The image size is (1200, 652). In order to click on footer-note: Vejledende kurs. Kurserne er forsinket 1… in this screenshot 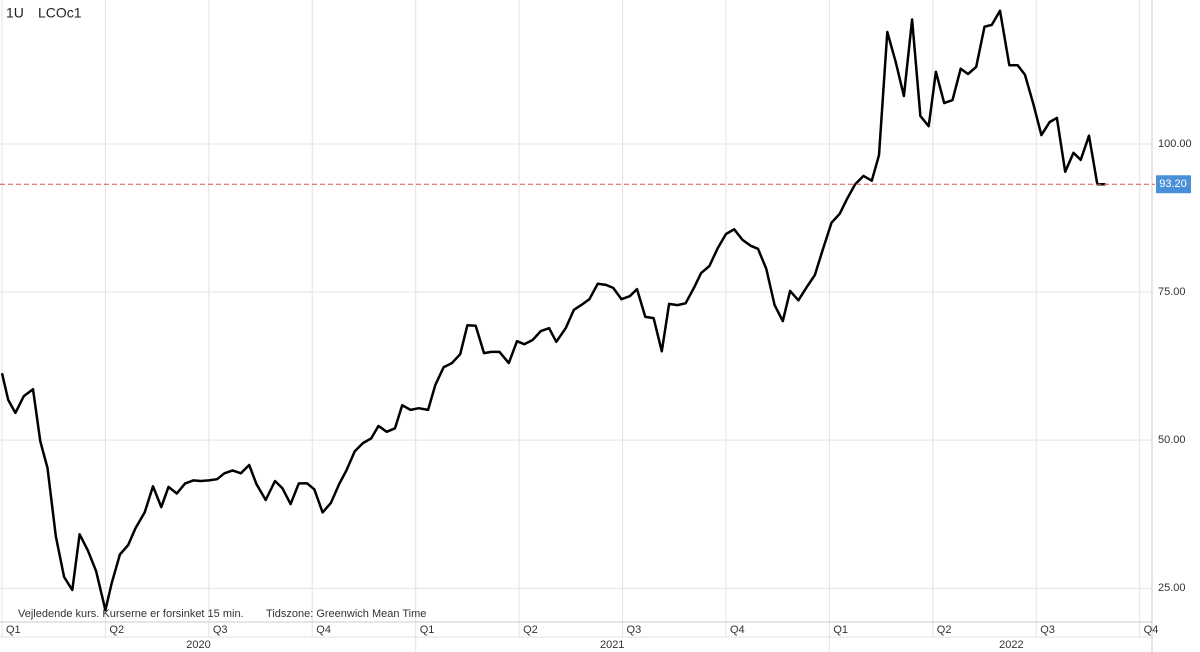, I will do `click(131, 614)`.